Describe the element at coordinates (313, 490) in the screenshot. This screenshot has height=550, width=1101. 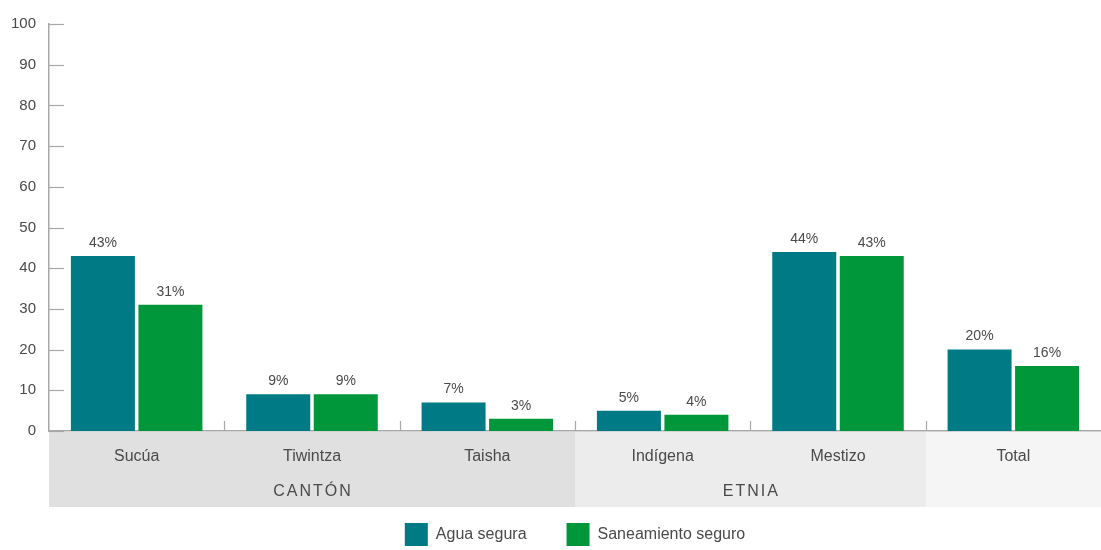
I see `text: CANTÓN` at that location.